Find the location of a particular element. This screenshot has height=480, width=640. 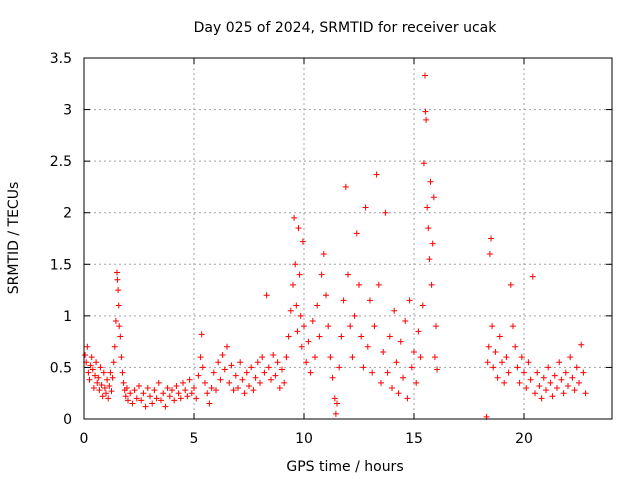

x-tick-label: 10 is located at coordinates (304, 439).